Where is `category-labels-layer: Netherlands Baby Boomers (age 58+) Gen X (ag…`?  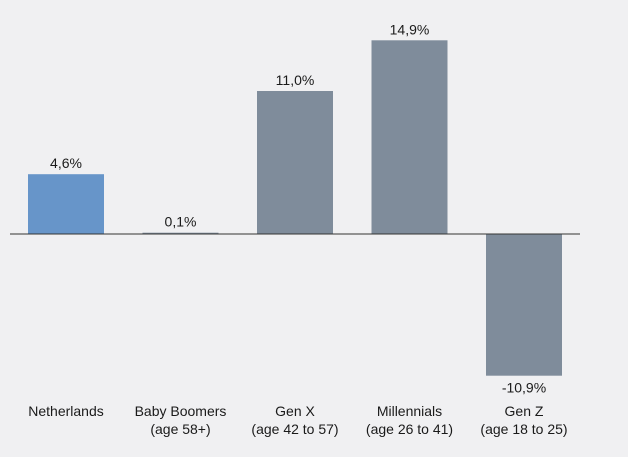
category-labels-layer: Netherlands Baby Boomers (age 58+) Gen X (ag… is located at coordinates (297, 420).